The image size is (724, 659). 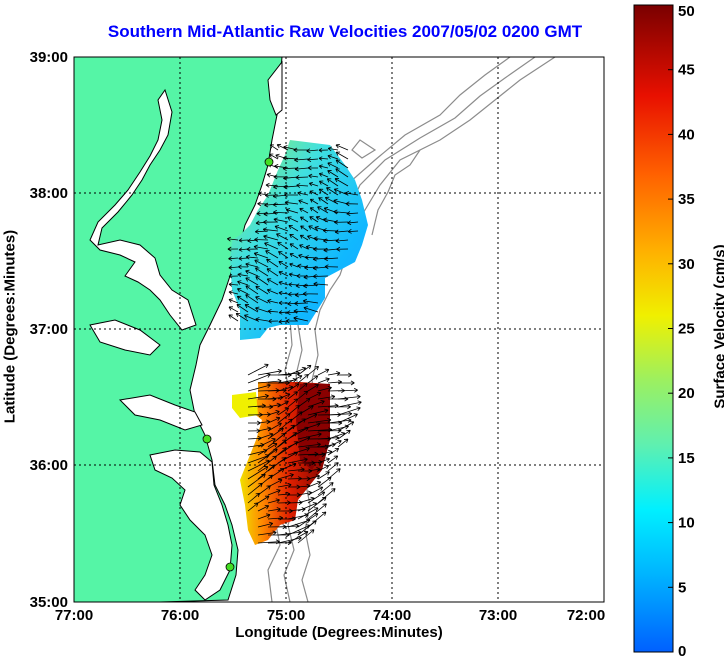 What do you see at coordinates (294, 344) in the screenshot?
I see `velocity-vectors` at bounding box center [294, 344].